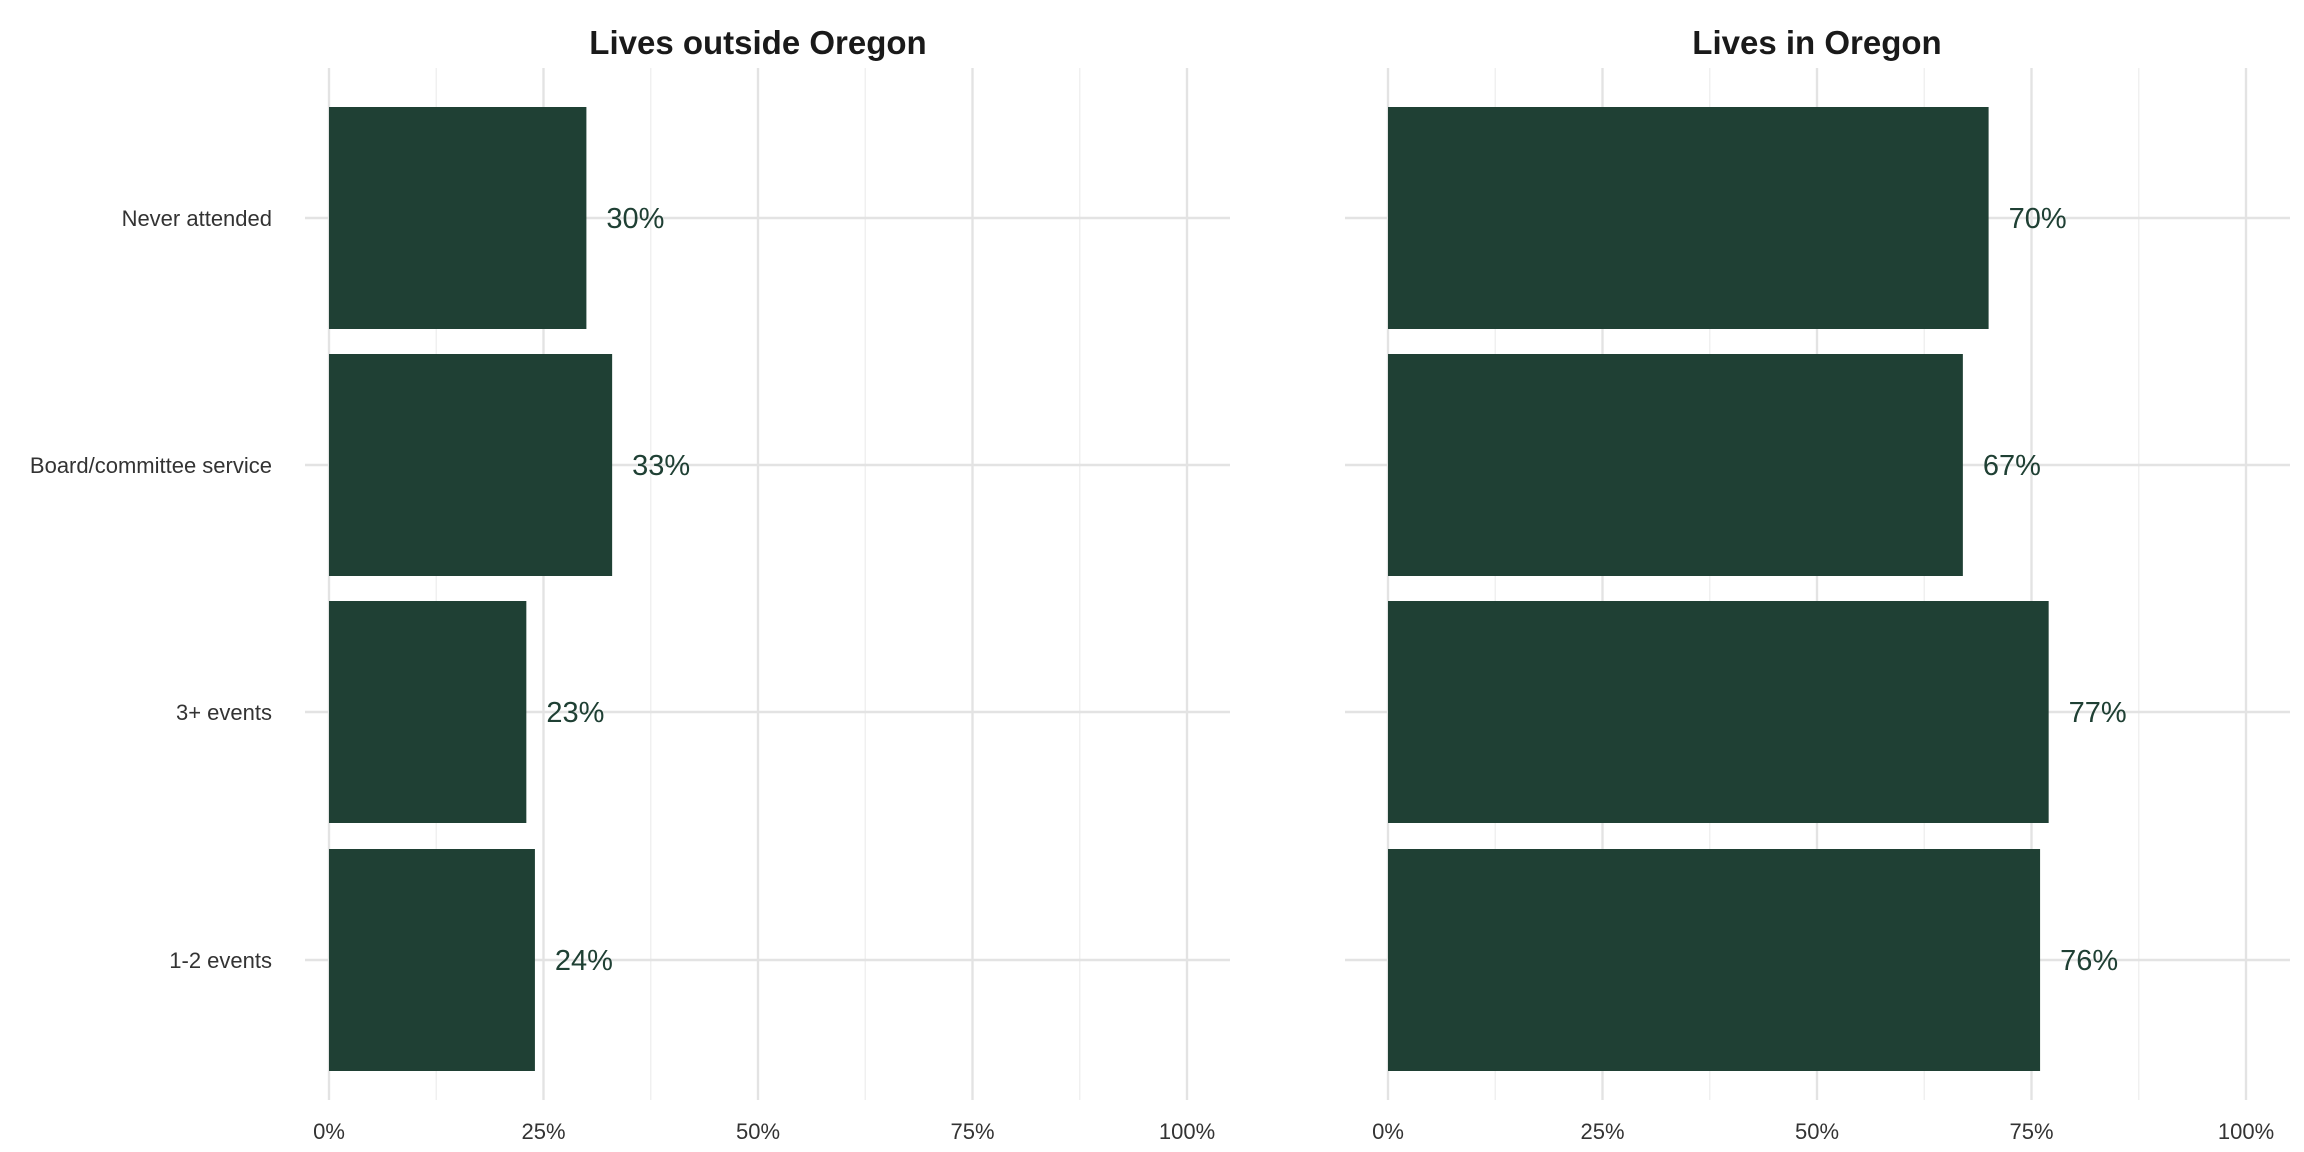  Describe the element at coordinates (197, 218) in the screenshot. I see `category-label: Never attended` at that location.